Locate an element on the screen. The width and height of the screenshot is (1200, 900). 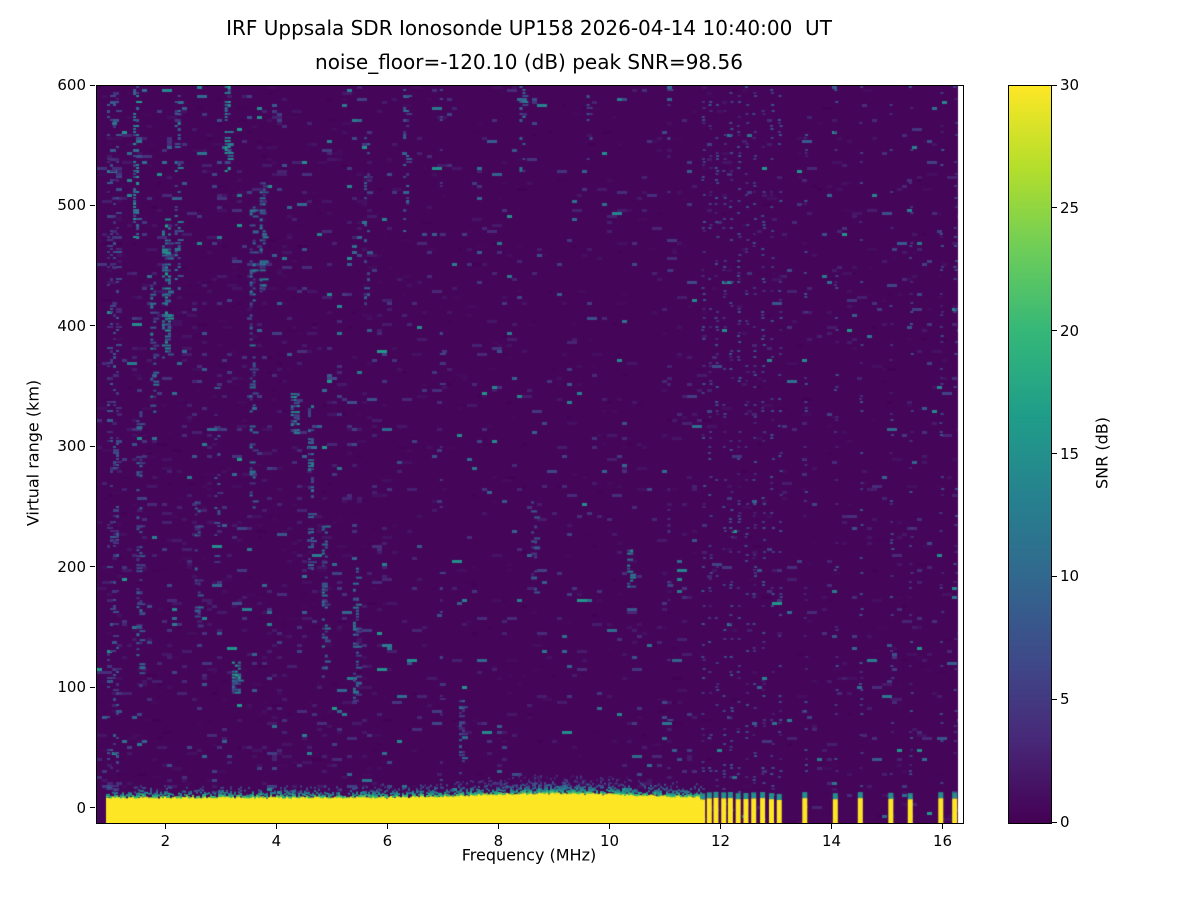
x-tick-label: 4 is located at coordinates (276, 841).